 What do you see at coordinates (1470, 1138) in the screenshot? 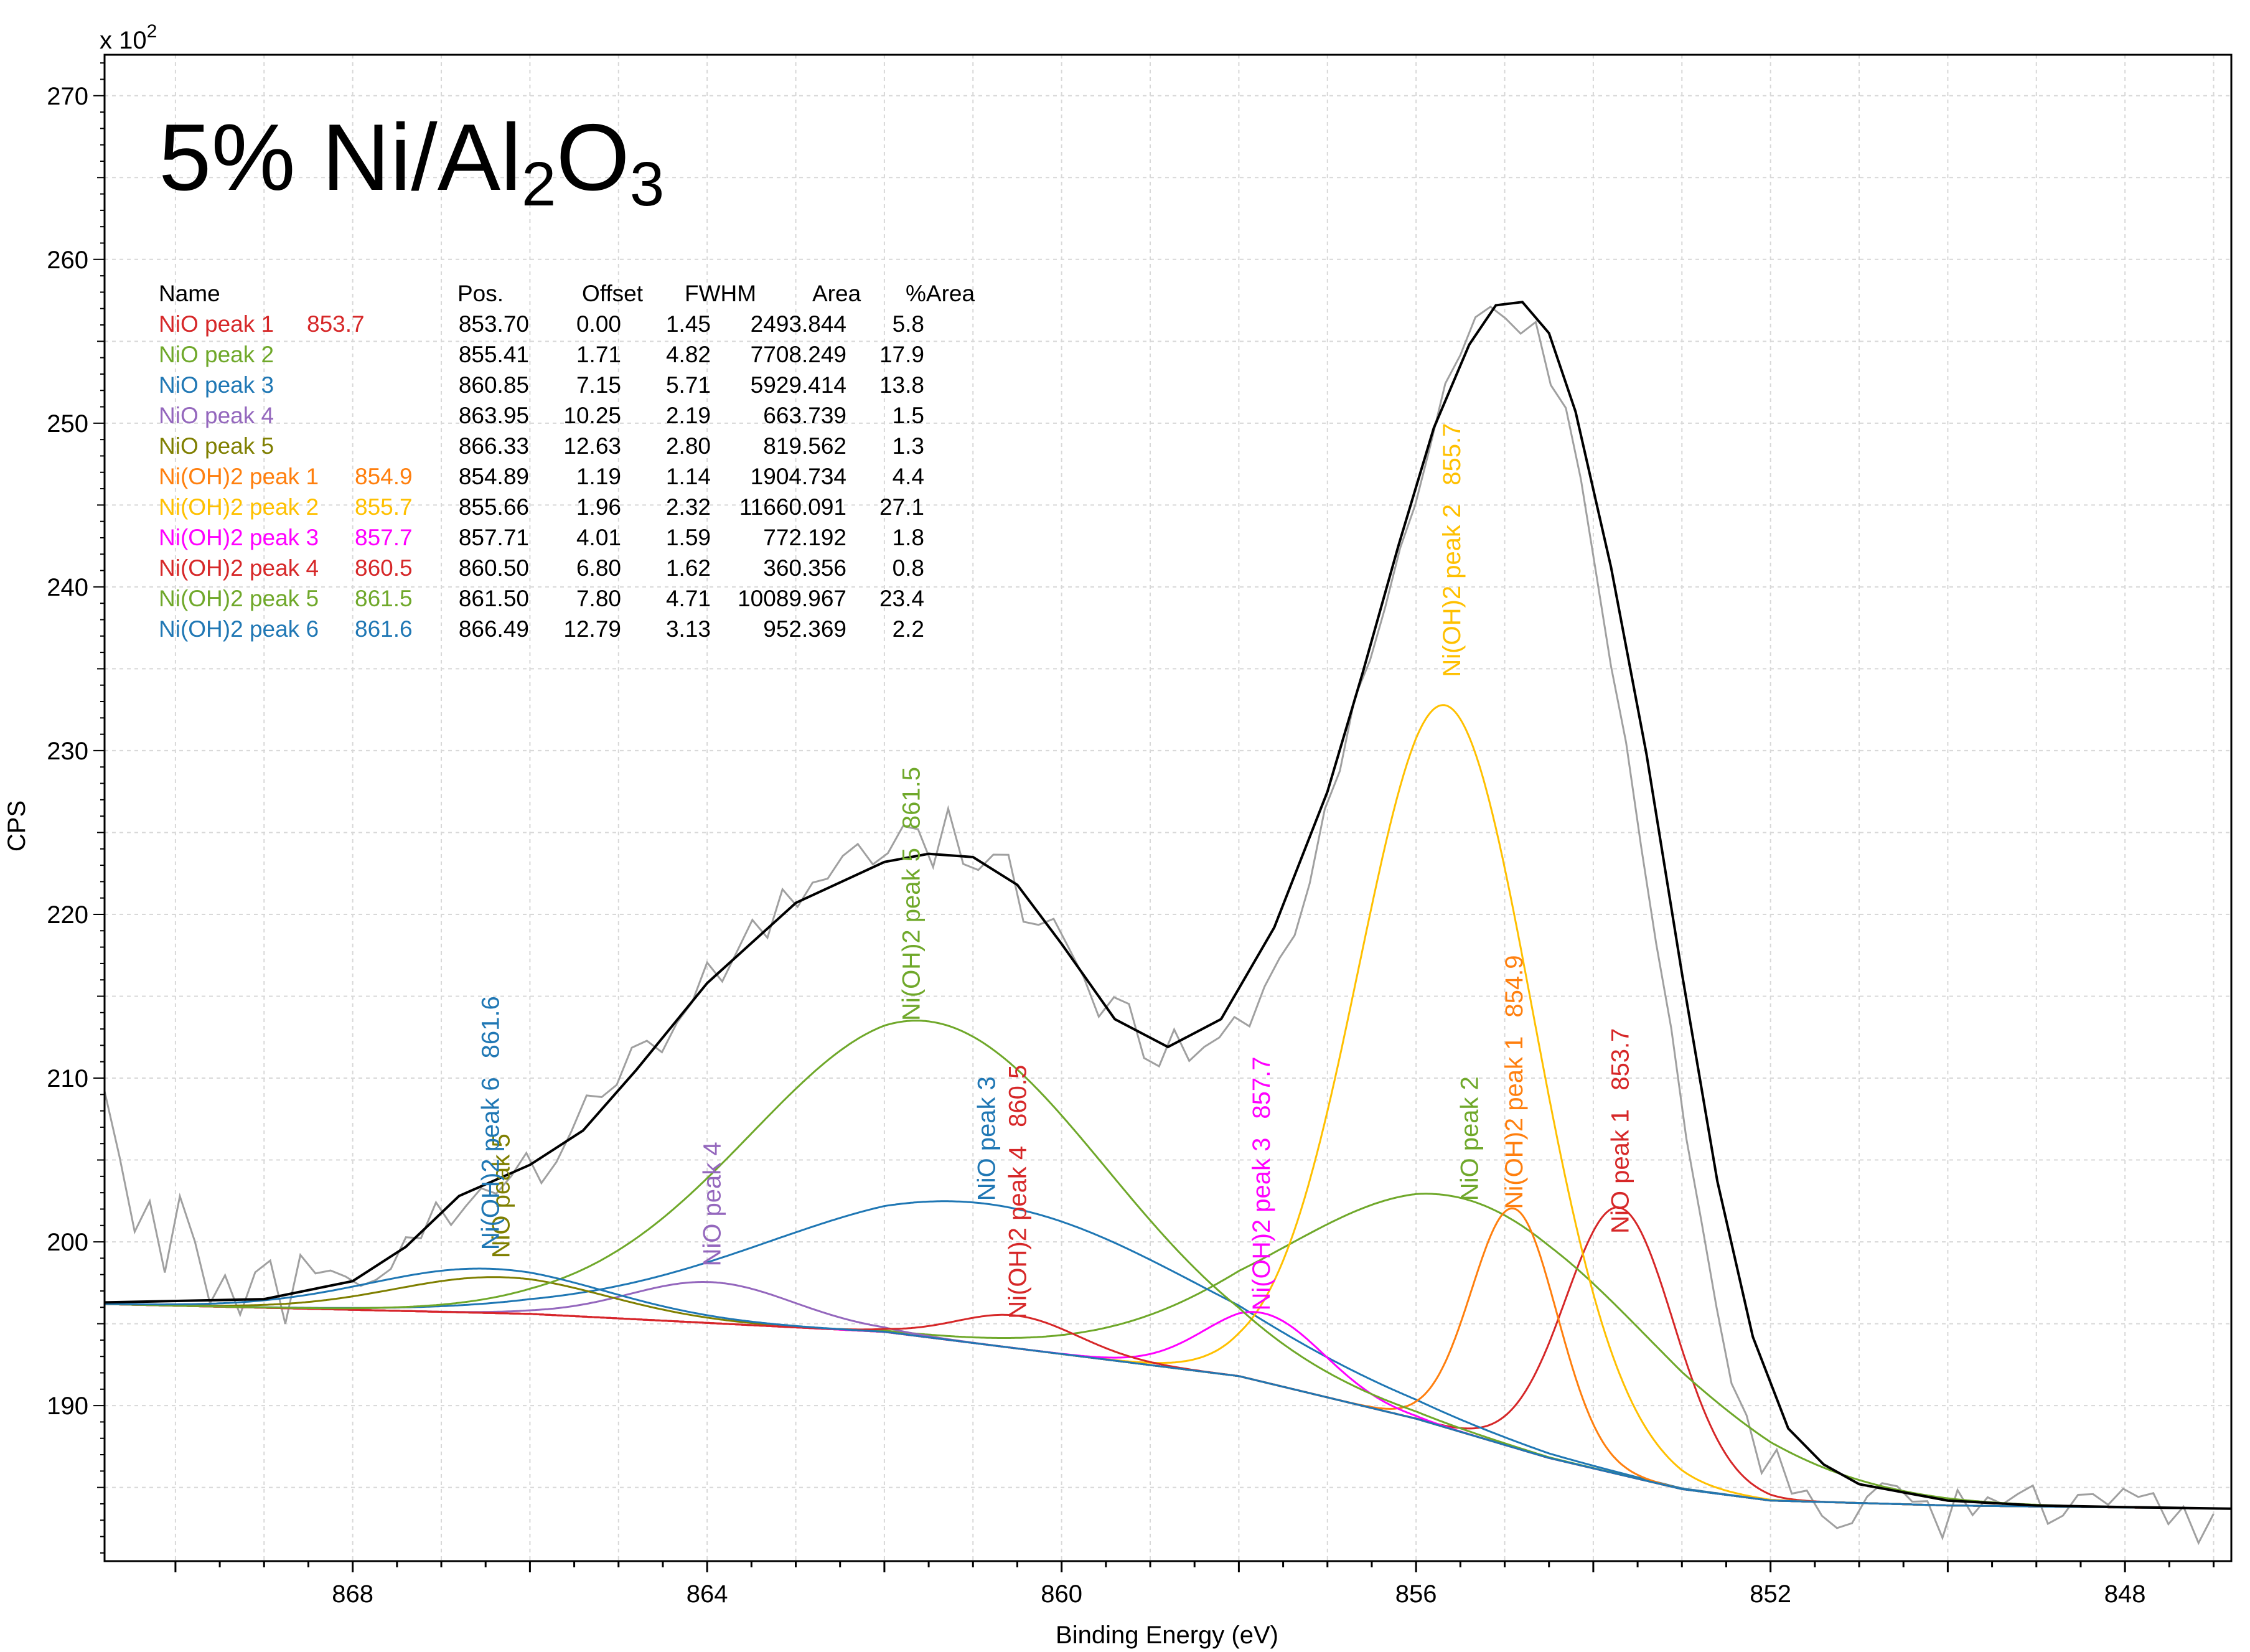
I see `peak-label: NiO peak 2` at bounding box center [1470, 1138].